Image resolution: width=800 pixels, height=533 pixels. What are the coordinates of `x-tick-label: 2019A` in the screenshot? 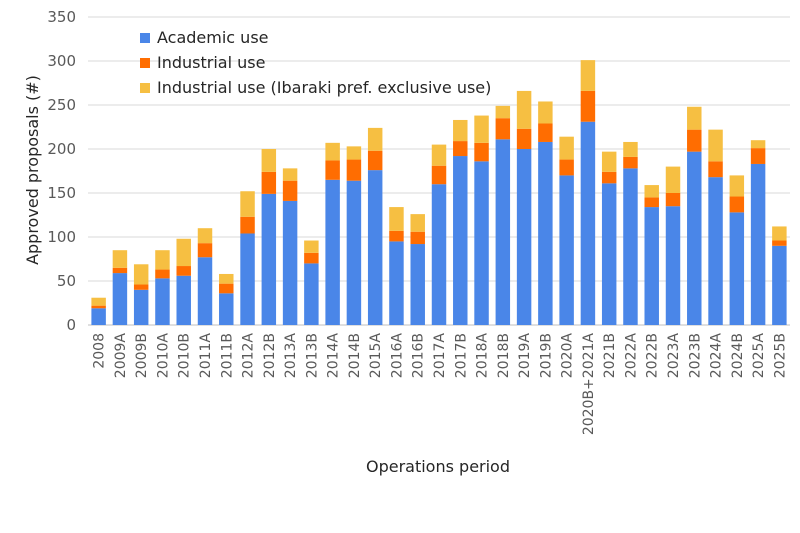 It's located at (525, 356).